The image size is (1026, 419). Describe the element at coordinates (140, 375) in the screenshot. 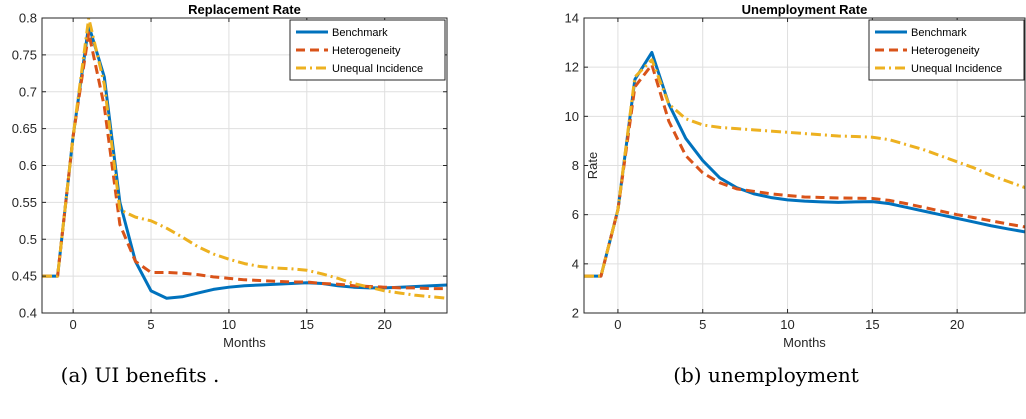

I see `figure-caption: (a) UI benefits .` at that location.